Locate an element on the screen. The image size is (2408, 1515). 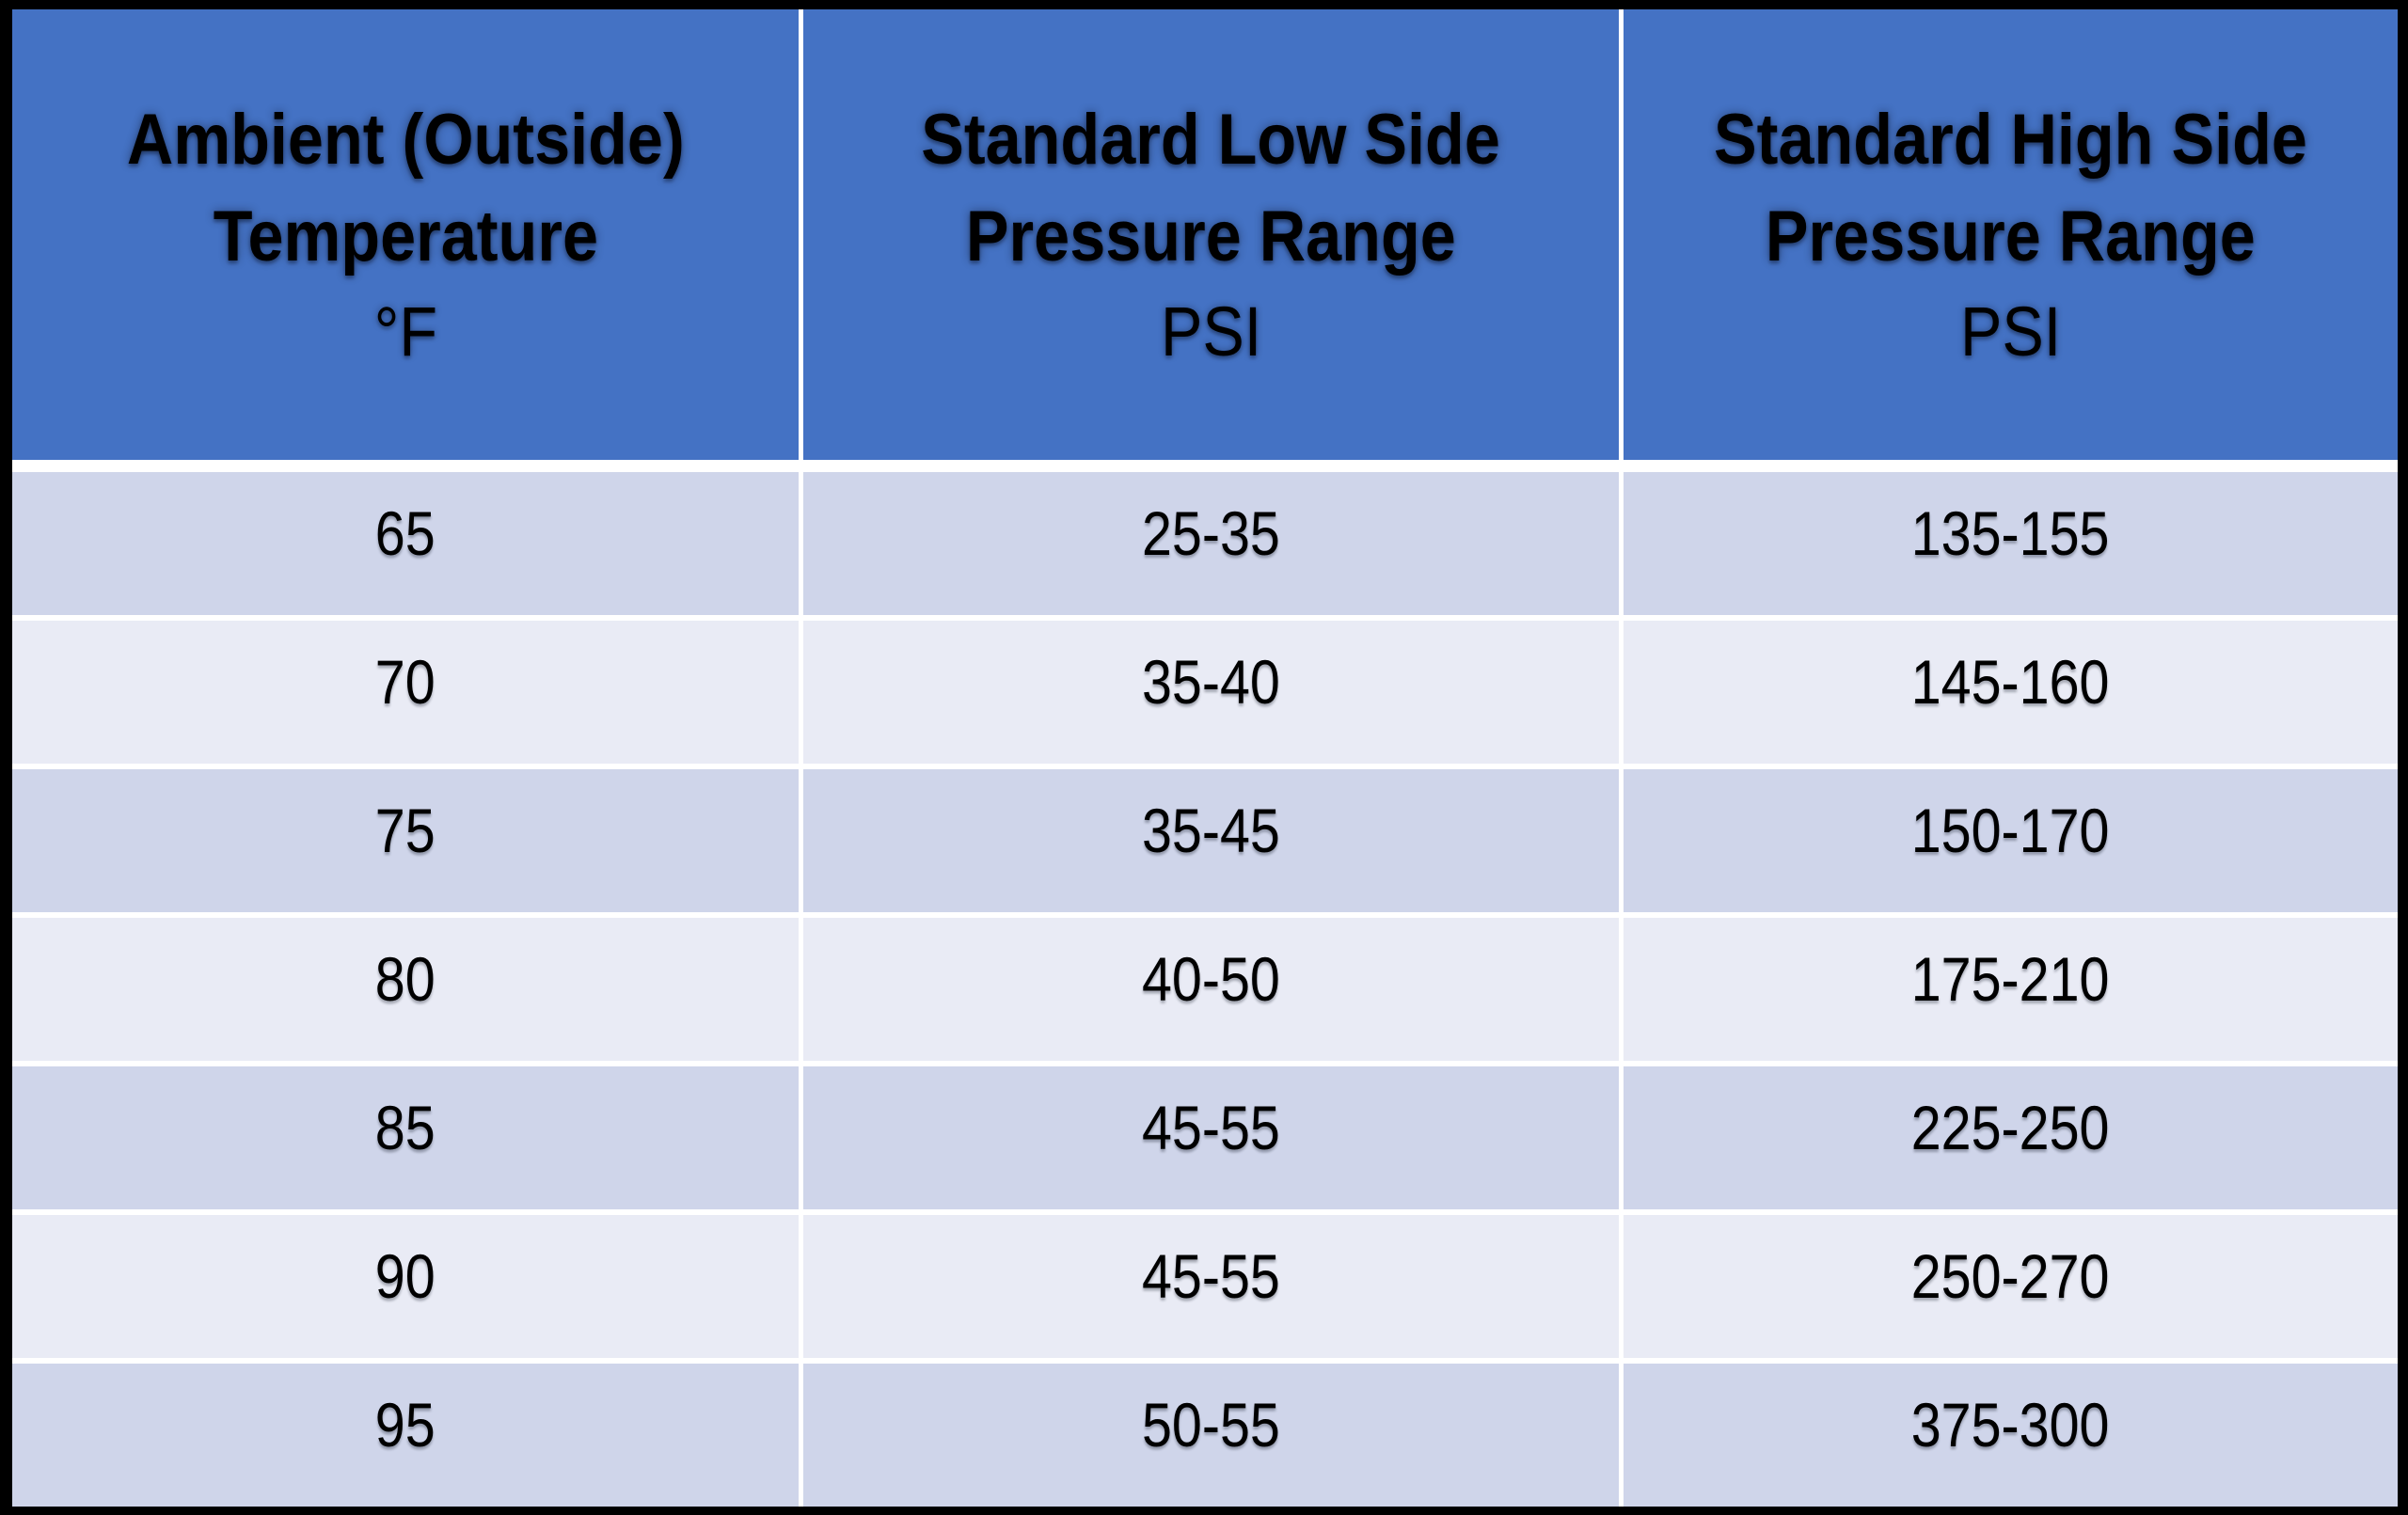
table-cell-high-side: 145-160 is located at coordinates (2011, 692).